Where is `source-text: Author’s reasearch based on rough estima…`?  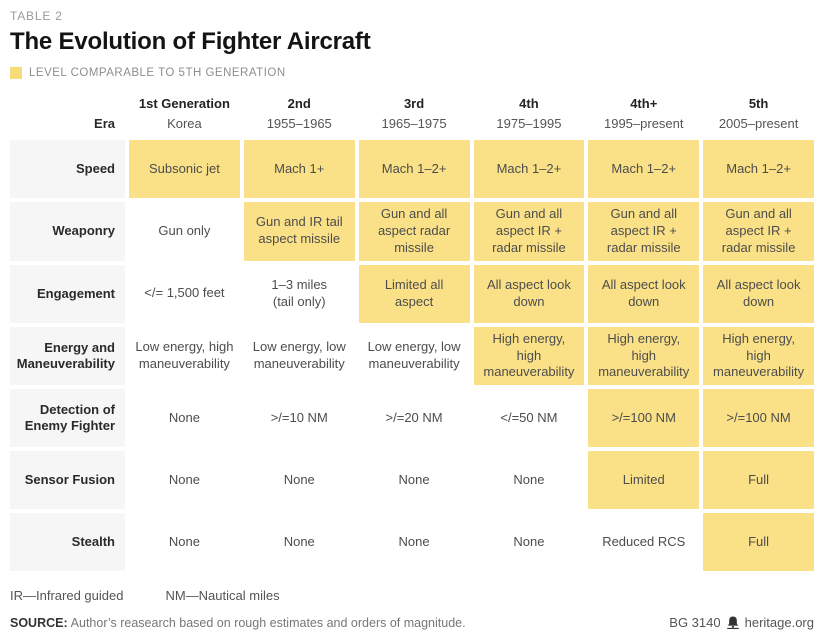 source-text: Author’s reasearch based on rough estima… is located at coordinates (268, 622).